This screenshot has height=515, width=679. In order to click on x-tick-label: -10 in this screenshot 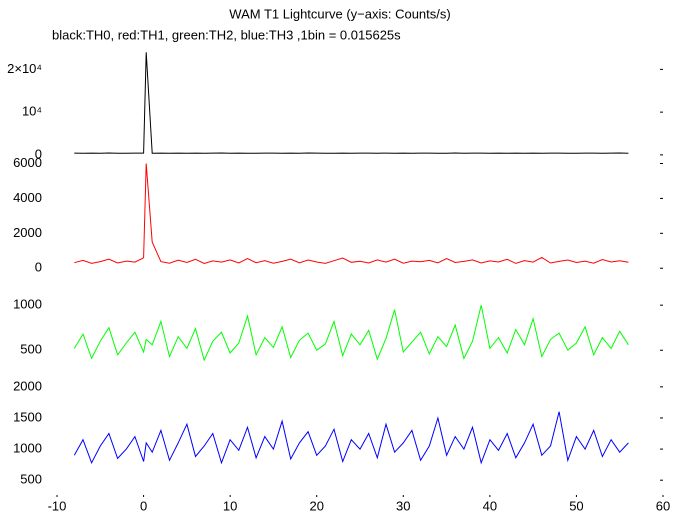, I will do `click(57, 505)`.